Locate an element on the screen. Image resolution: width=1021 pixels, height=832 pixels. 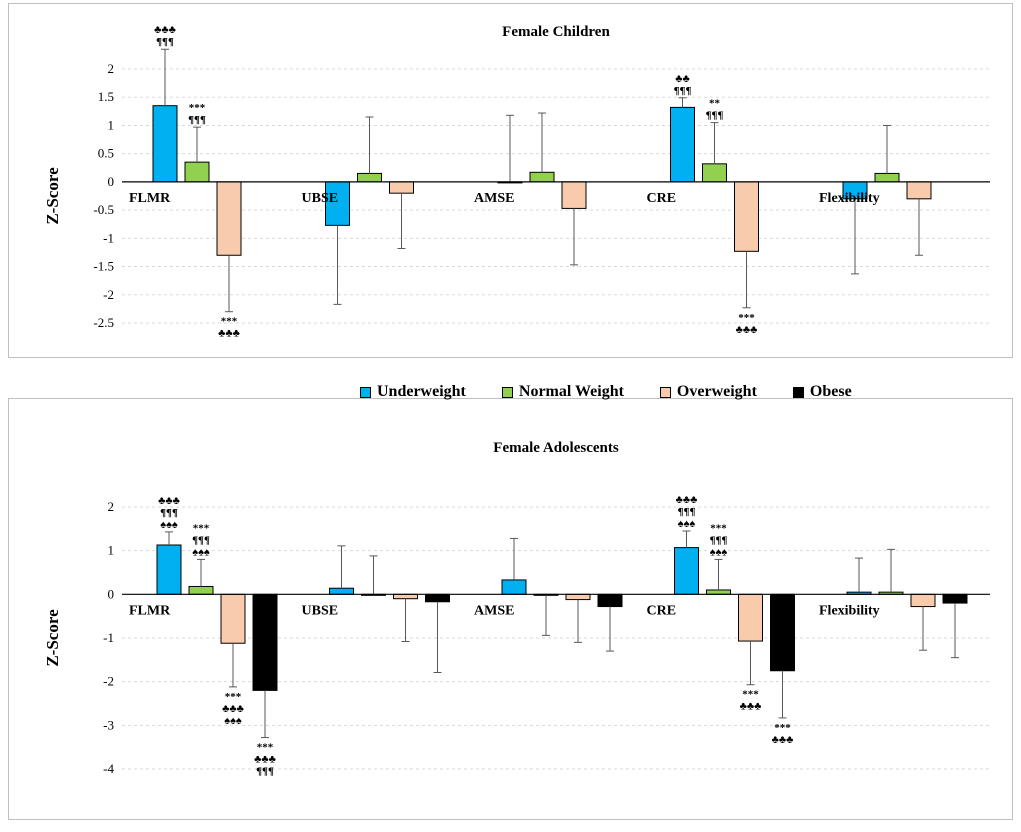
legend-item-overweight: Overweight is located at coordinates (708, 392).